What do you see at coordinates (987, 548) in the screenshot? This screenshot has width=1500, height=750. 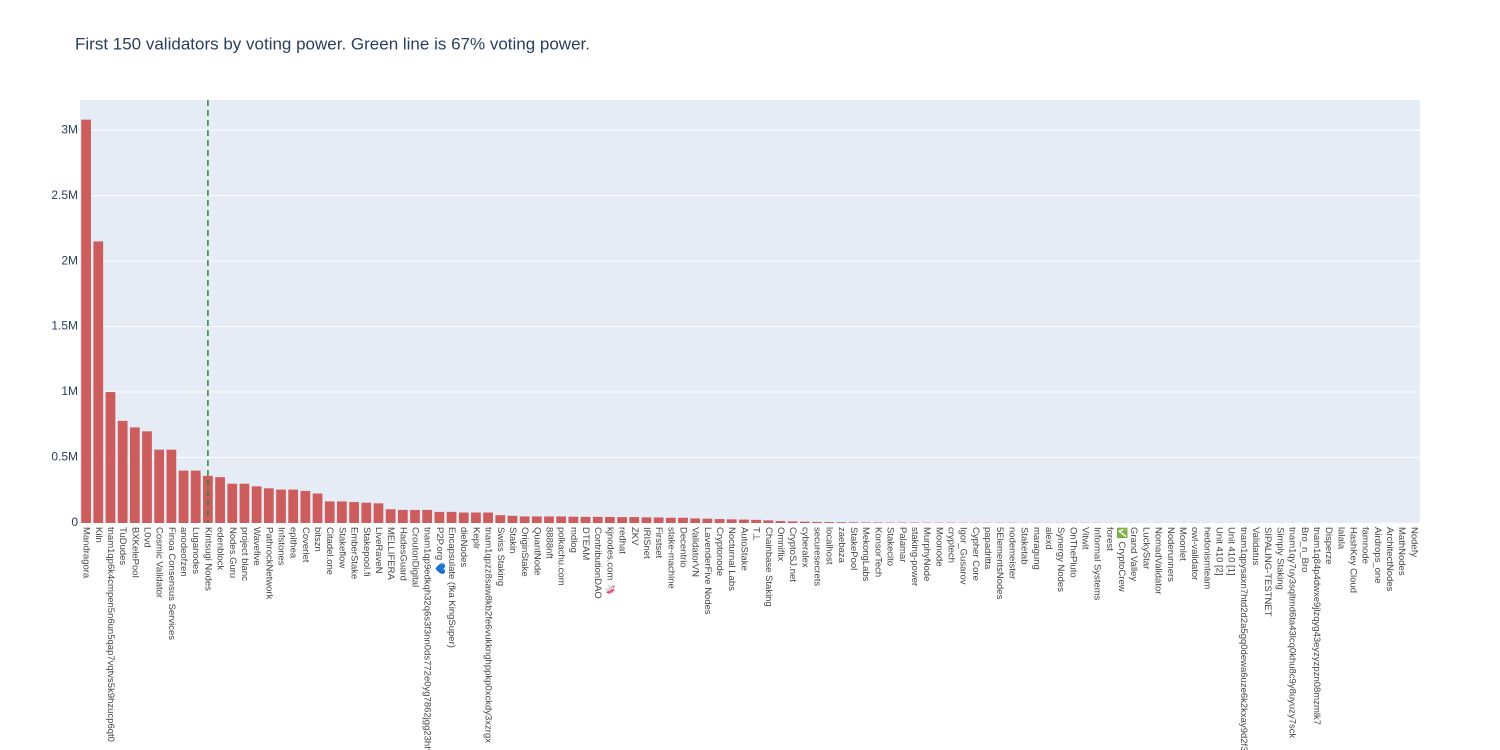 I see `x-tick-label: papadritta` at bounding box center [987, 548].